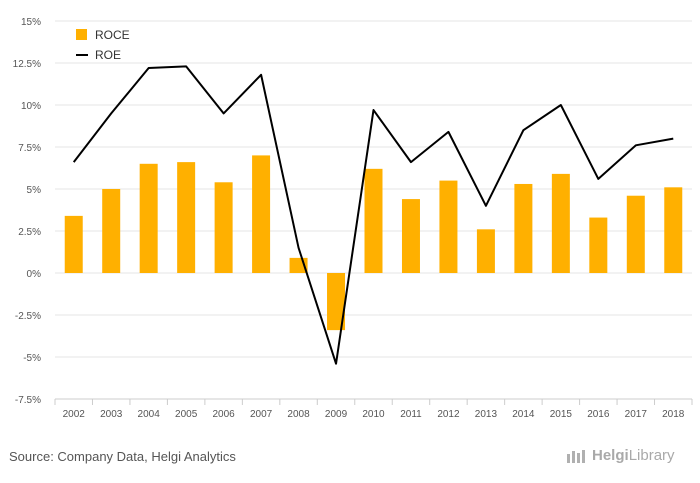  What do you see at coordinates (28, 400) in the screenshot?
I see `y-tick-label: -7.5%` at bounding box center [28, 400].